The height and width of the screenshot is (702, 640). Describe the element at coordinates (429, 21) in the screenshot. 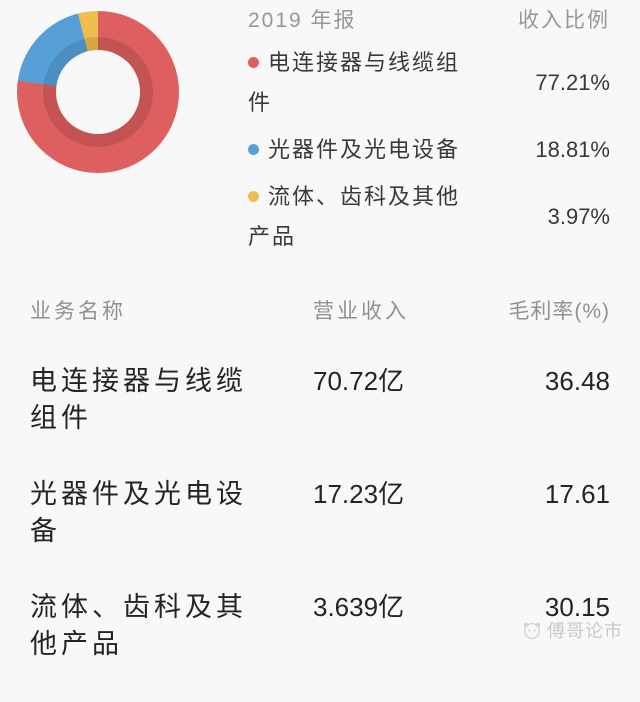

I see `legend-header-row: 2019 年报 收入比例` at that location.